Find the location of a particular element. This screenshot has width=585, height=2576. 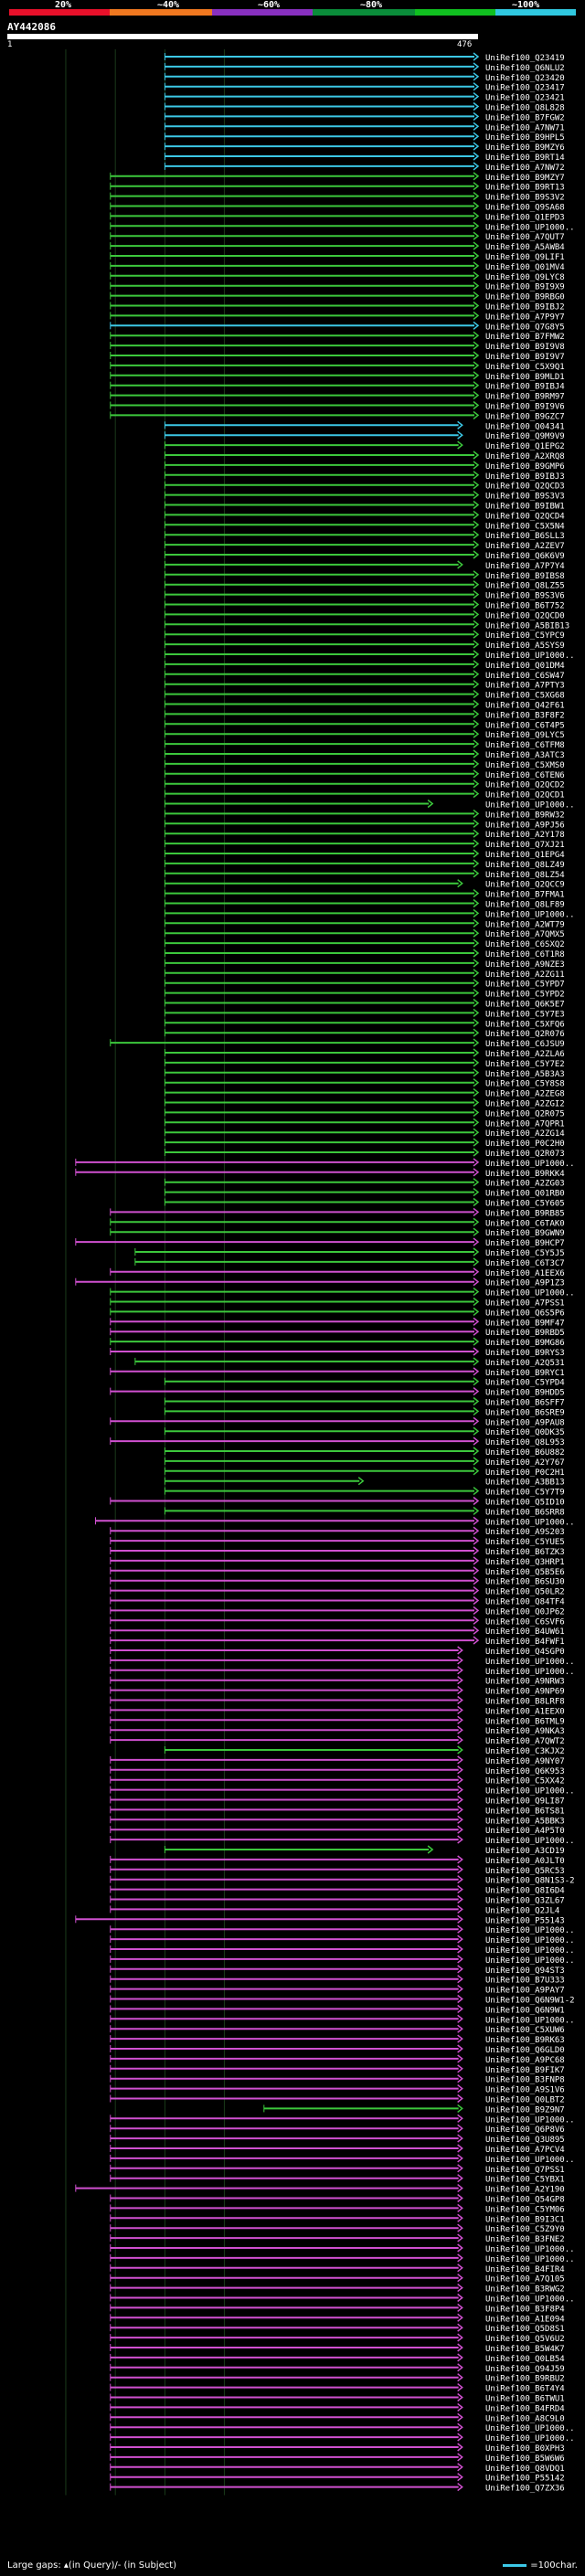

hit-row: UniRef100_A2Y178 is located at coordinates (365, 834).